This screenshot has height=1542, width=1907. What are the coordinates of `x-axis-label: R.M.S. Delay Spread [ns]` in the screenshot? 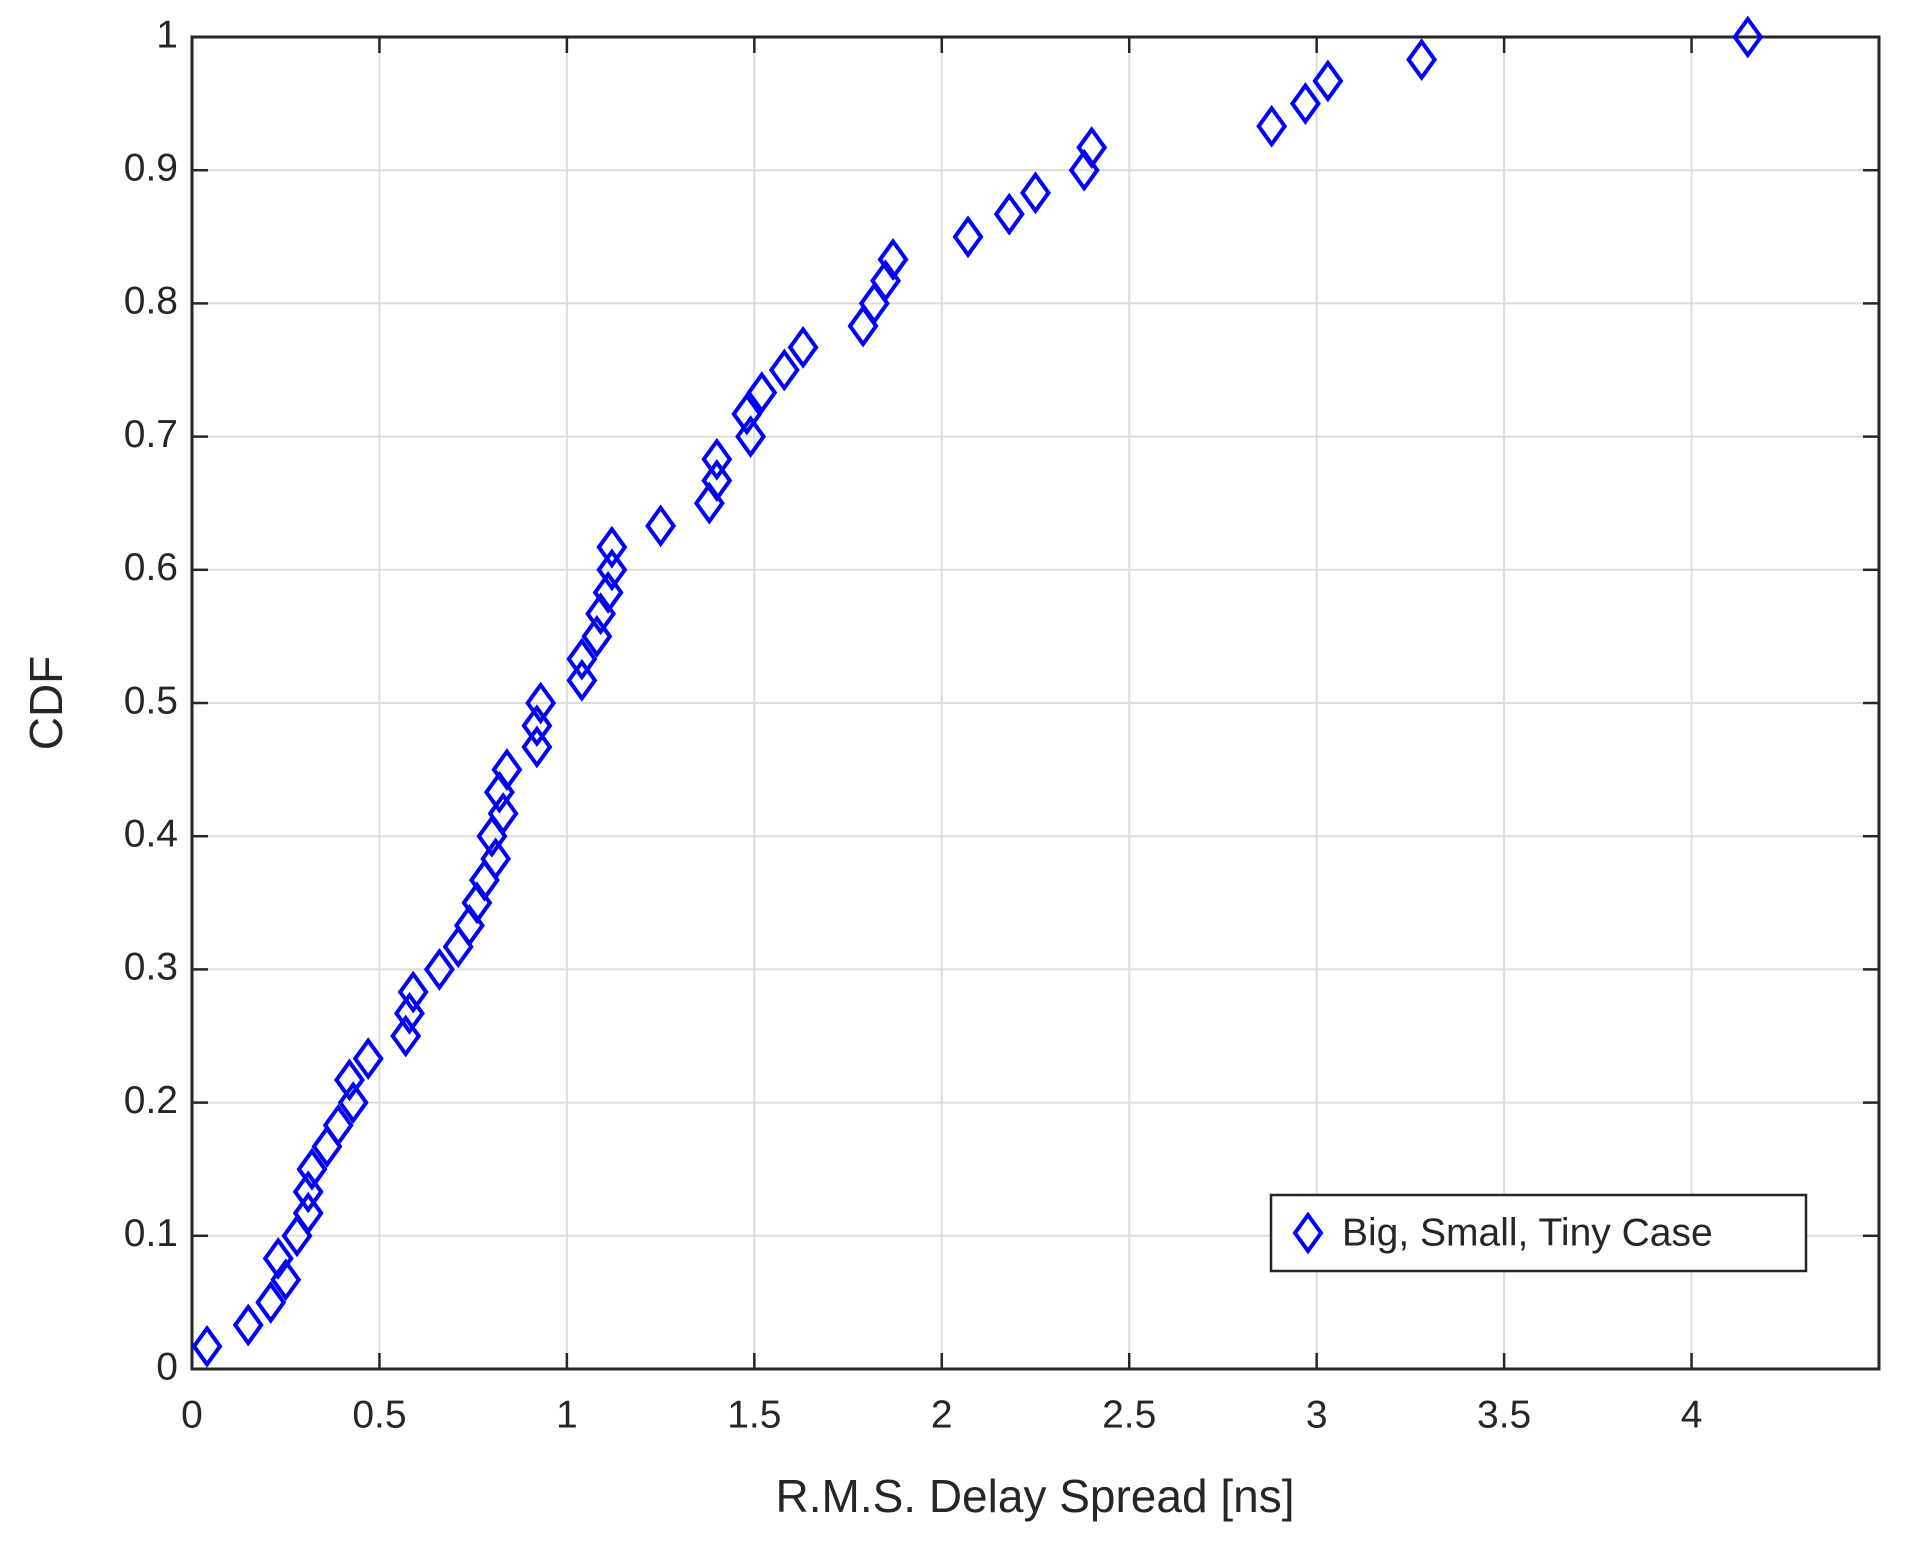 It's located at (1035, 1496).